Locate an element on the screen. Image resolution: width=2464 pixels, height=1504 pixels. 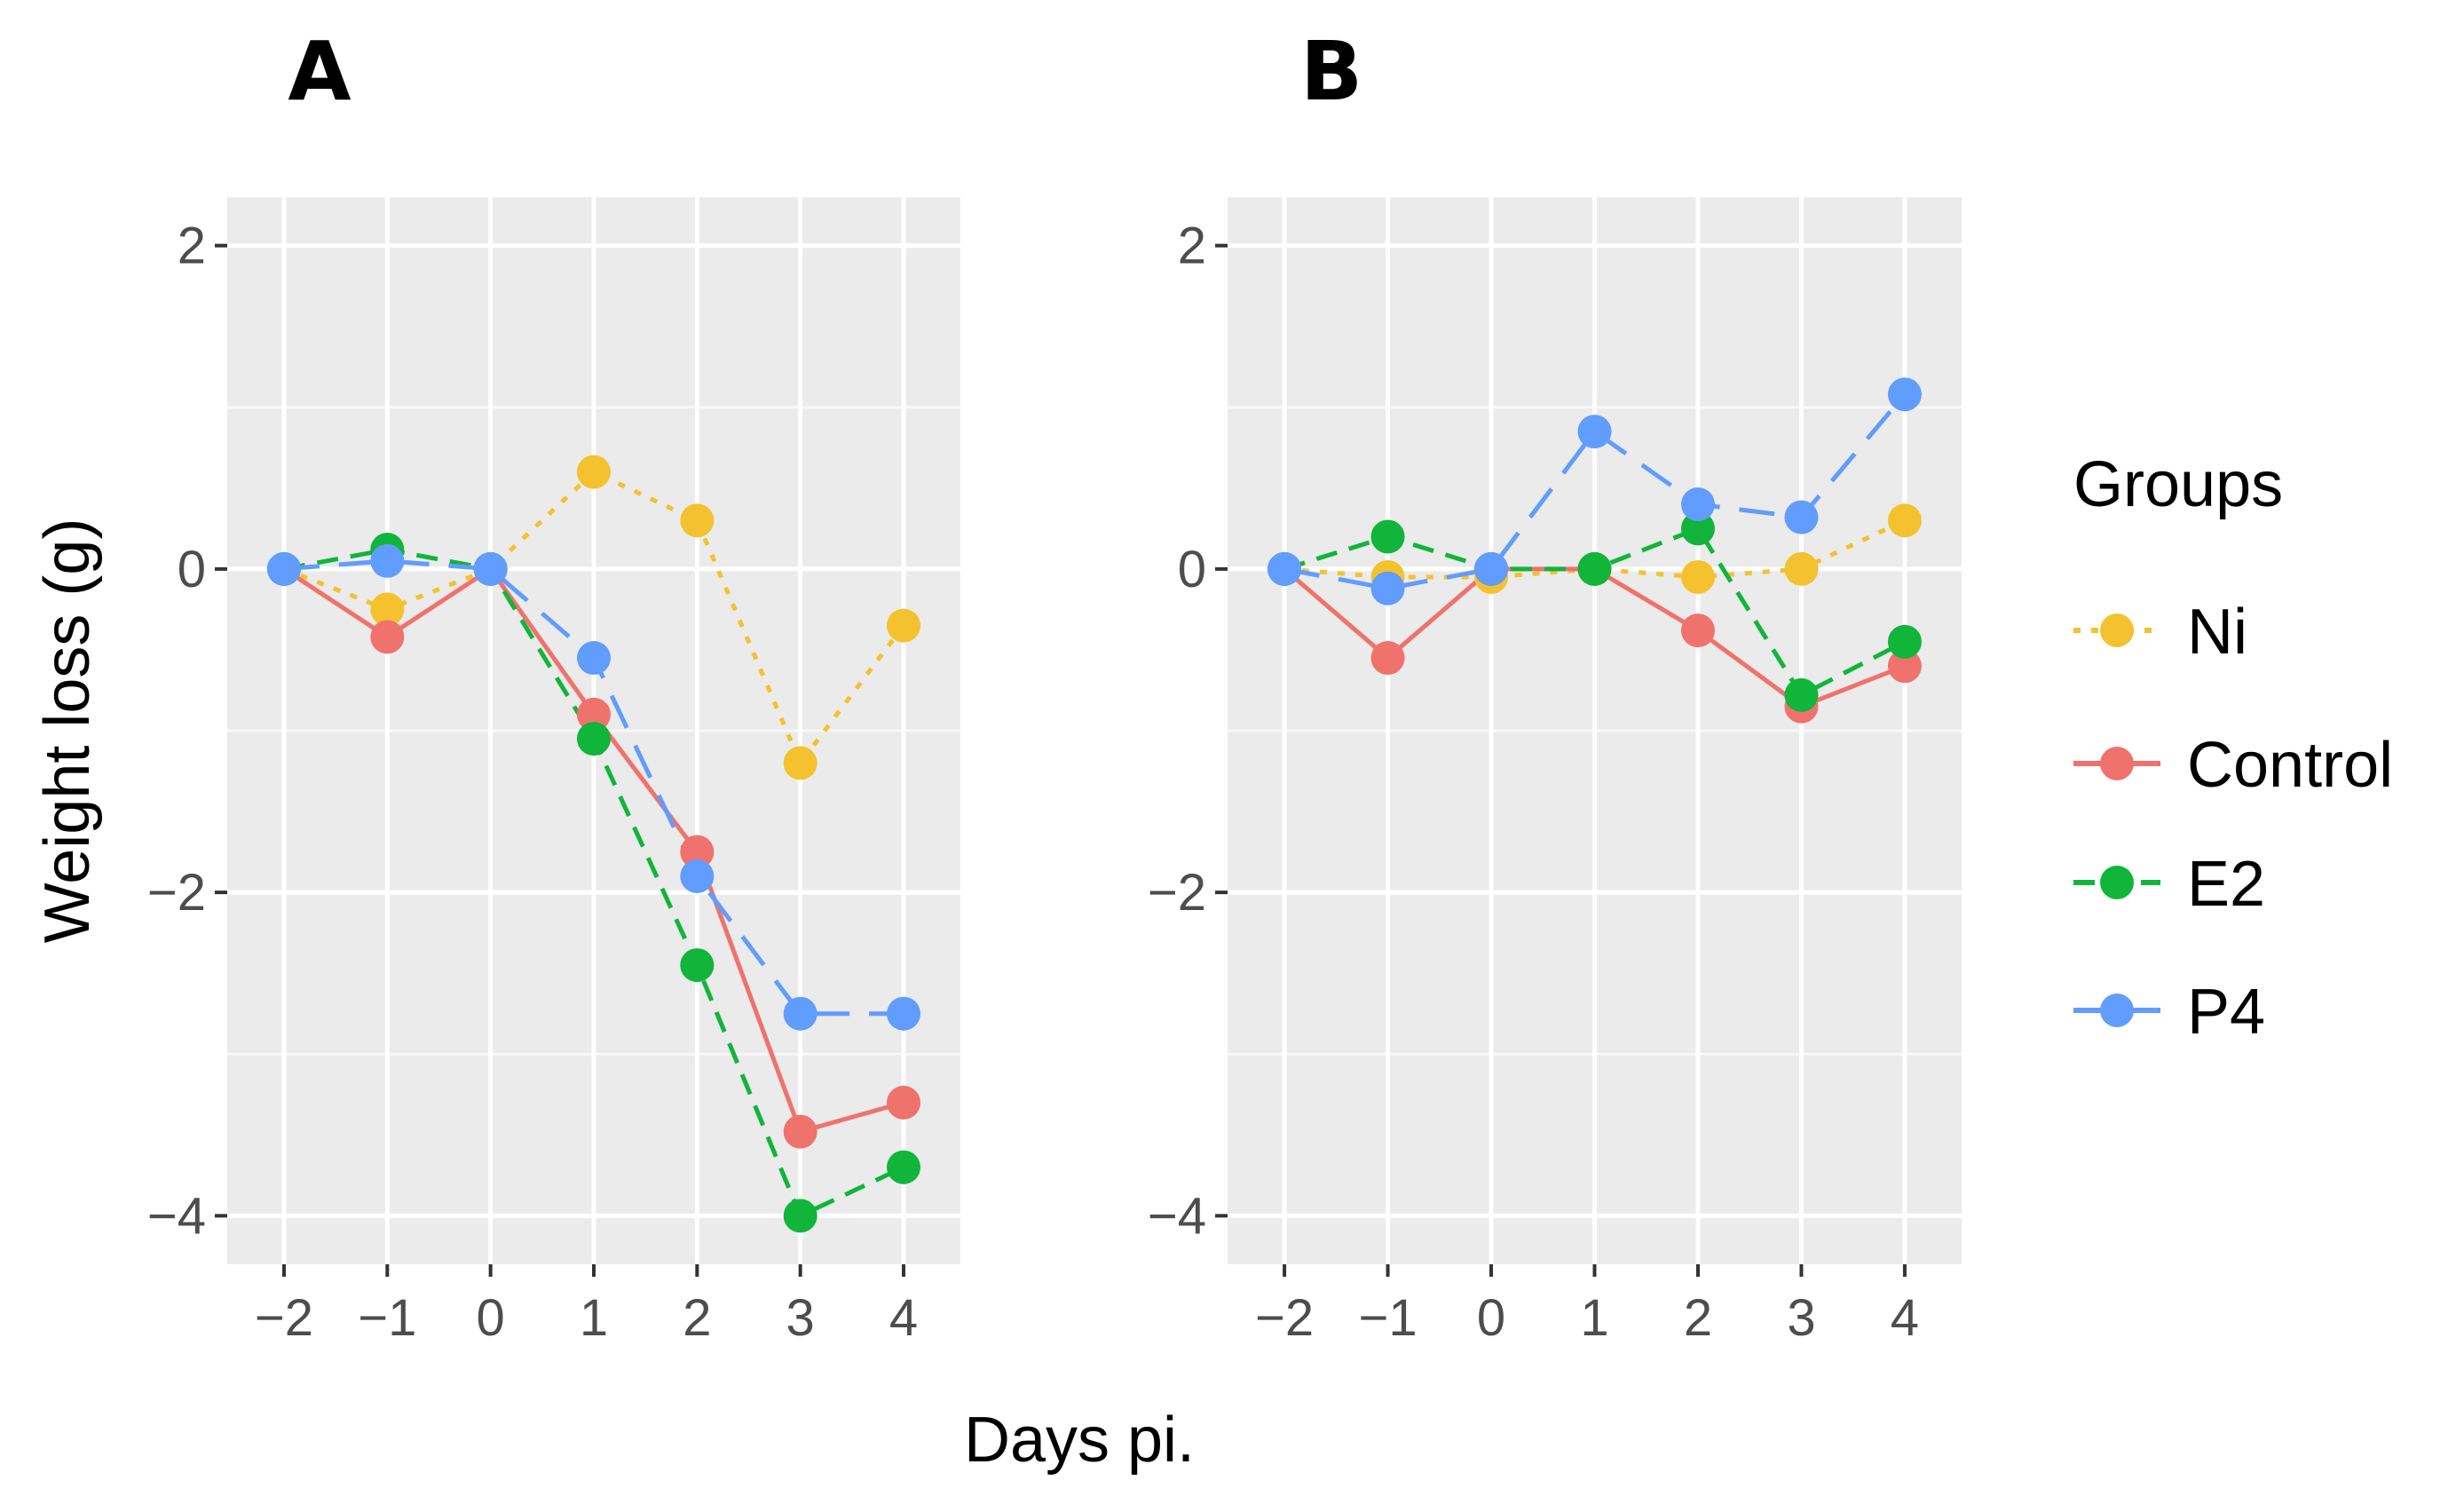
legend-key-point-p4 is located at coordinates (2117, 1010).